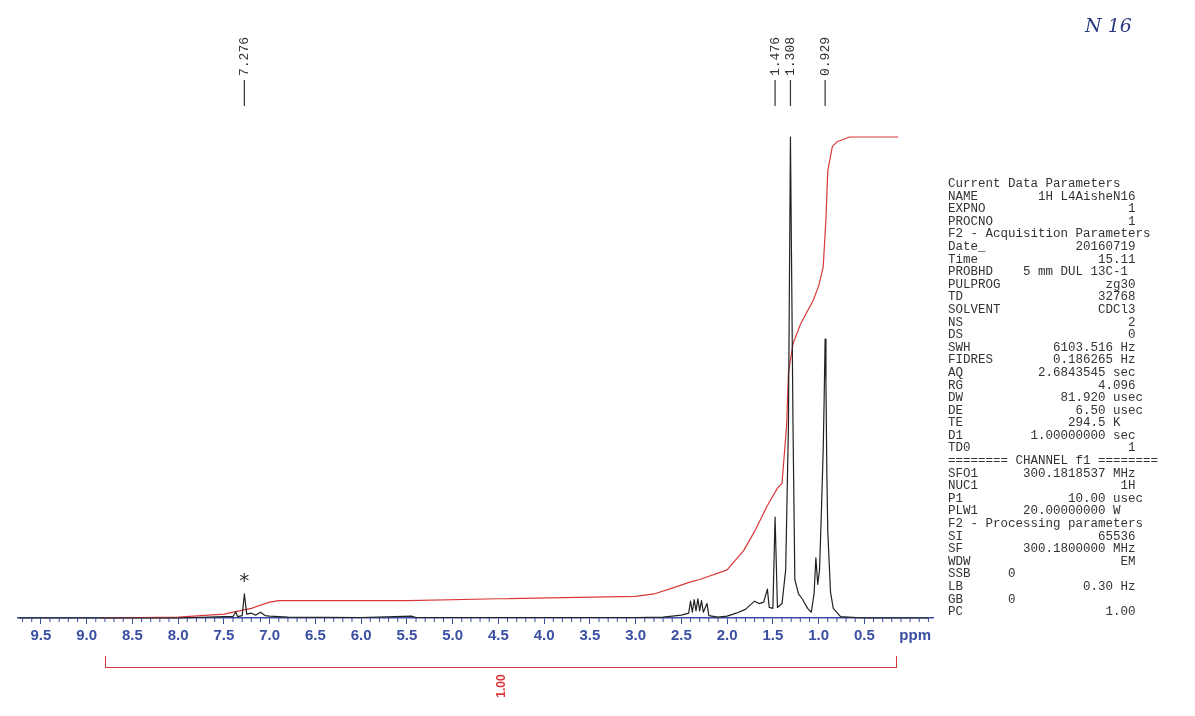  Describe the element at coordinates (1034, 511) in the screenshot. I see `text: PLW1 20.00000000 W` at that location.